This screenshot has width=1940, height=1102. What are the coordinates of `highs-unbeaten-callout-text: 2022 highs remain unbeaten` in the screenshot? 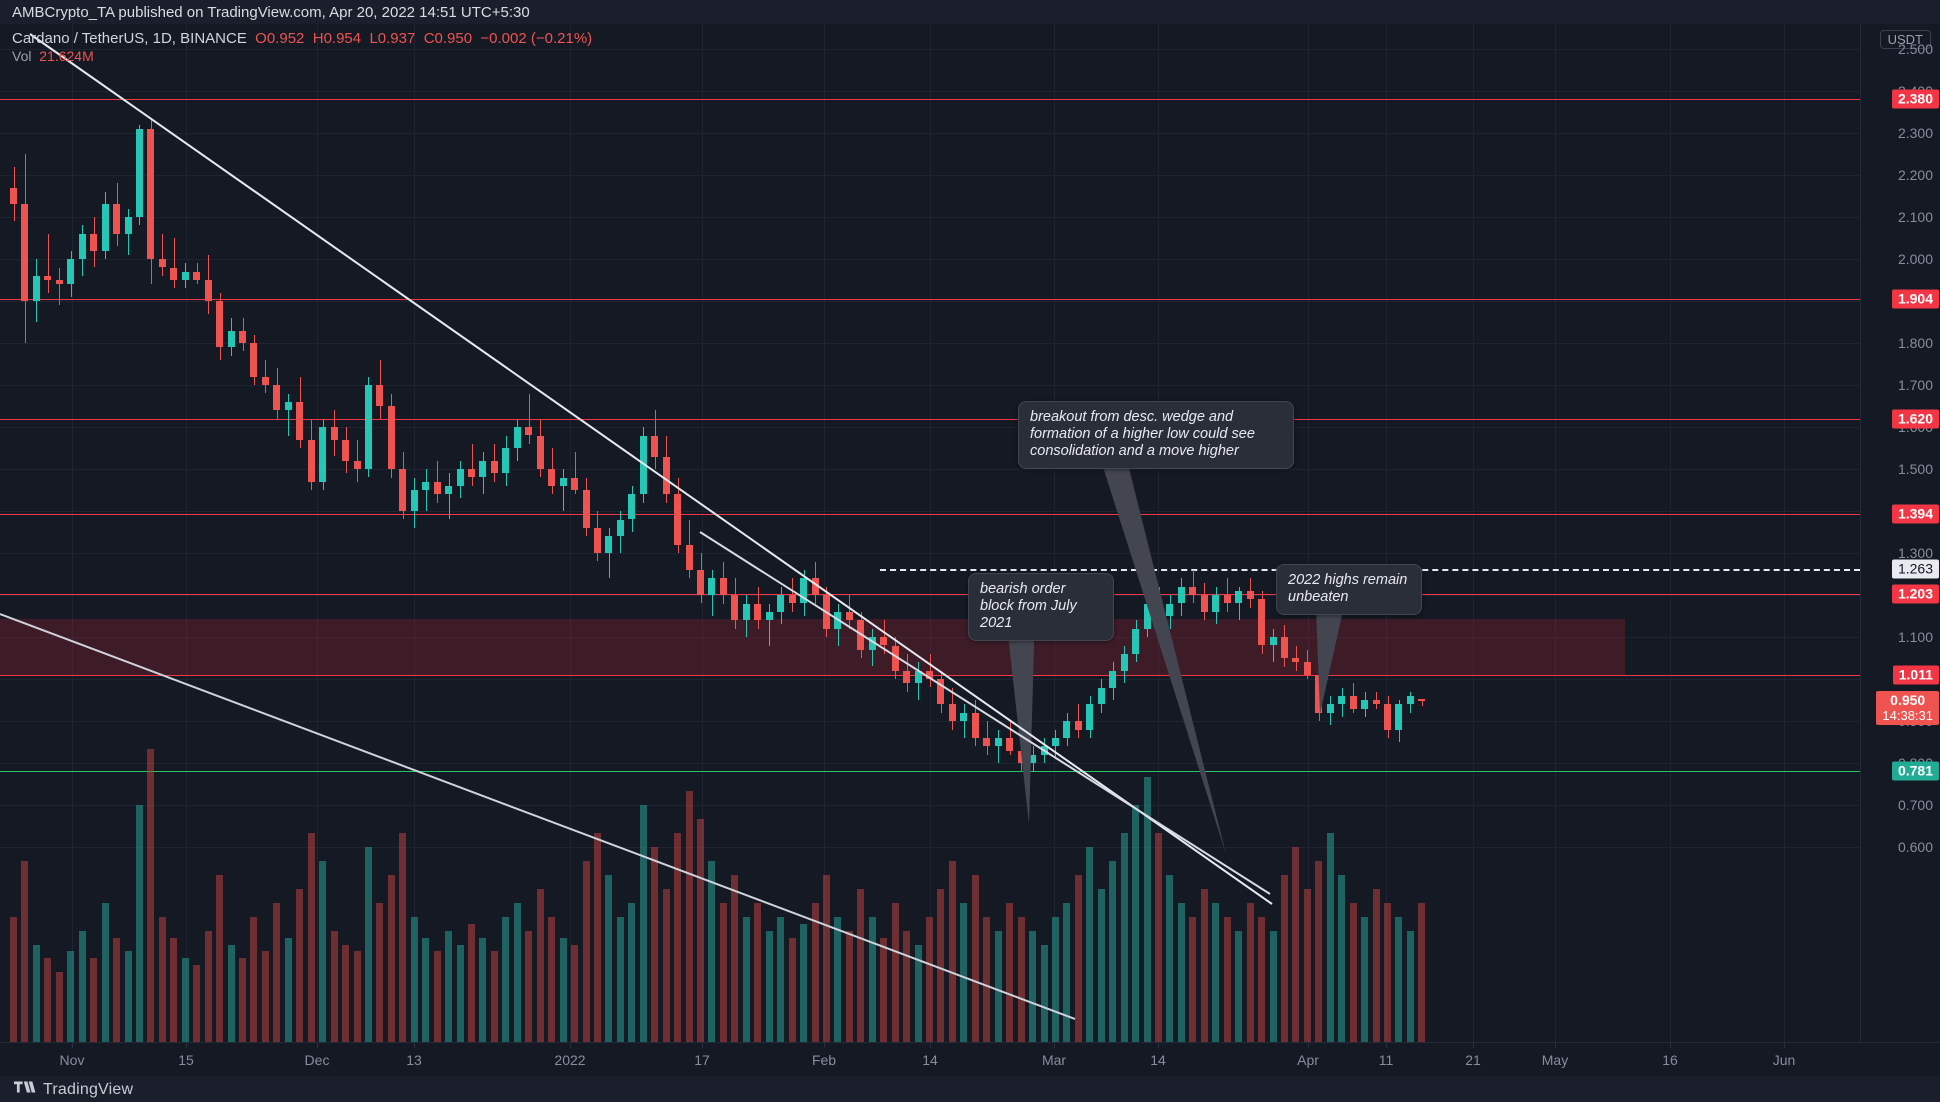 It's located at (1348, 588).